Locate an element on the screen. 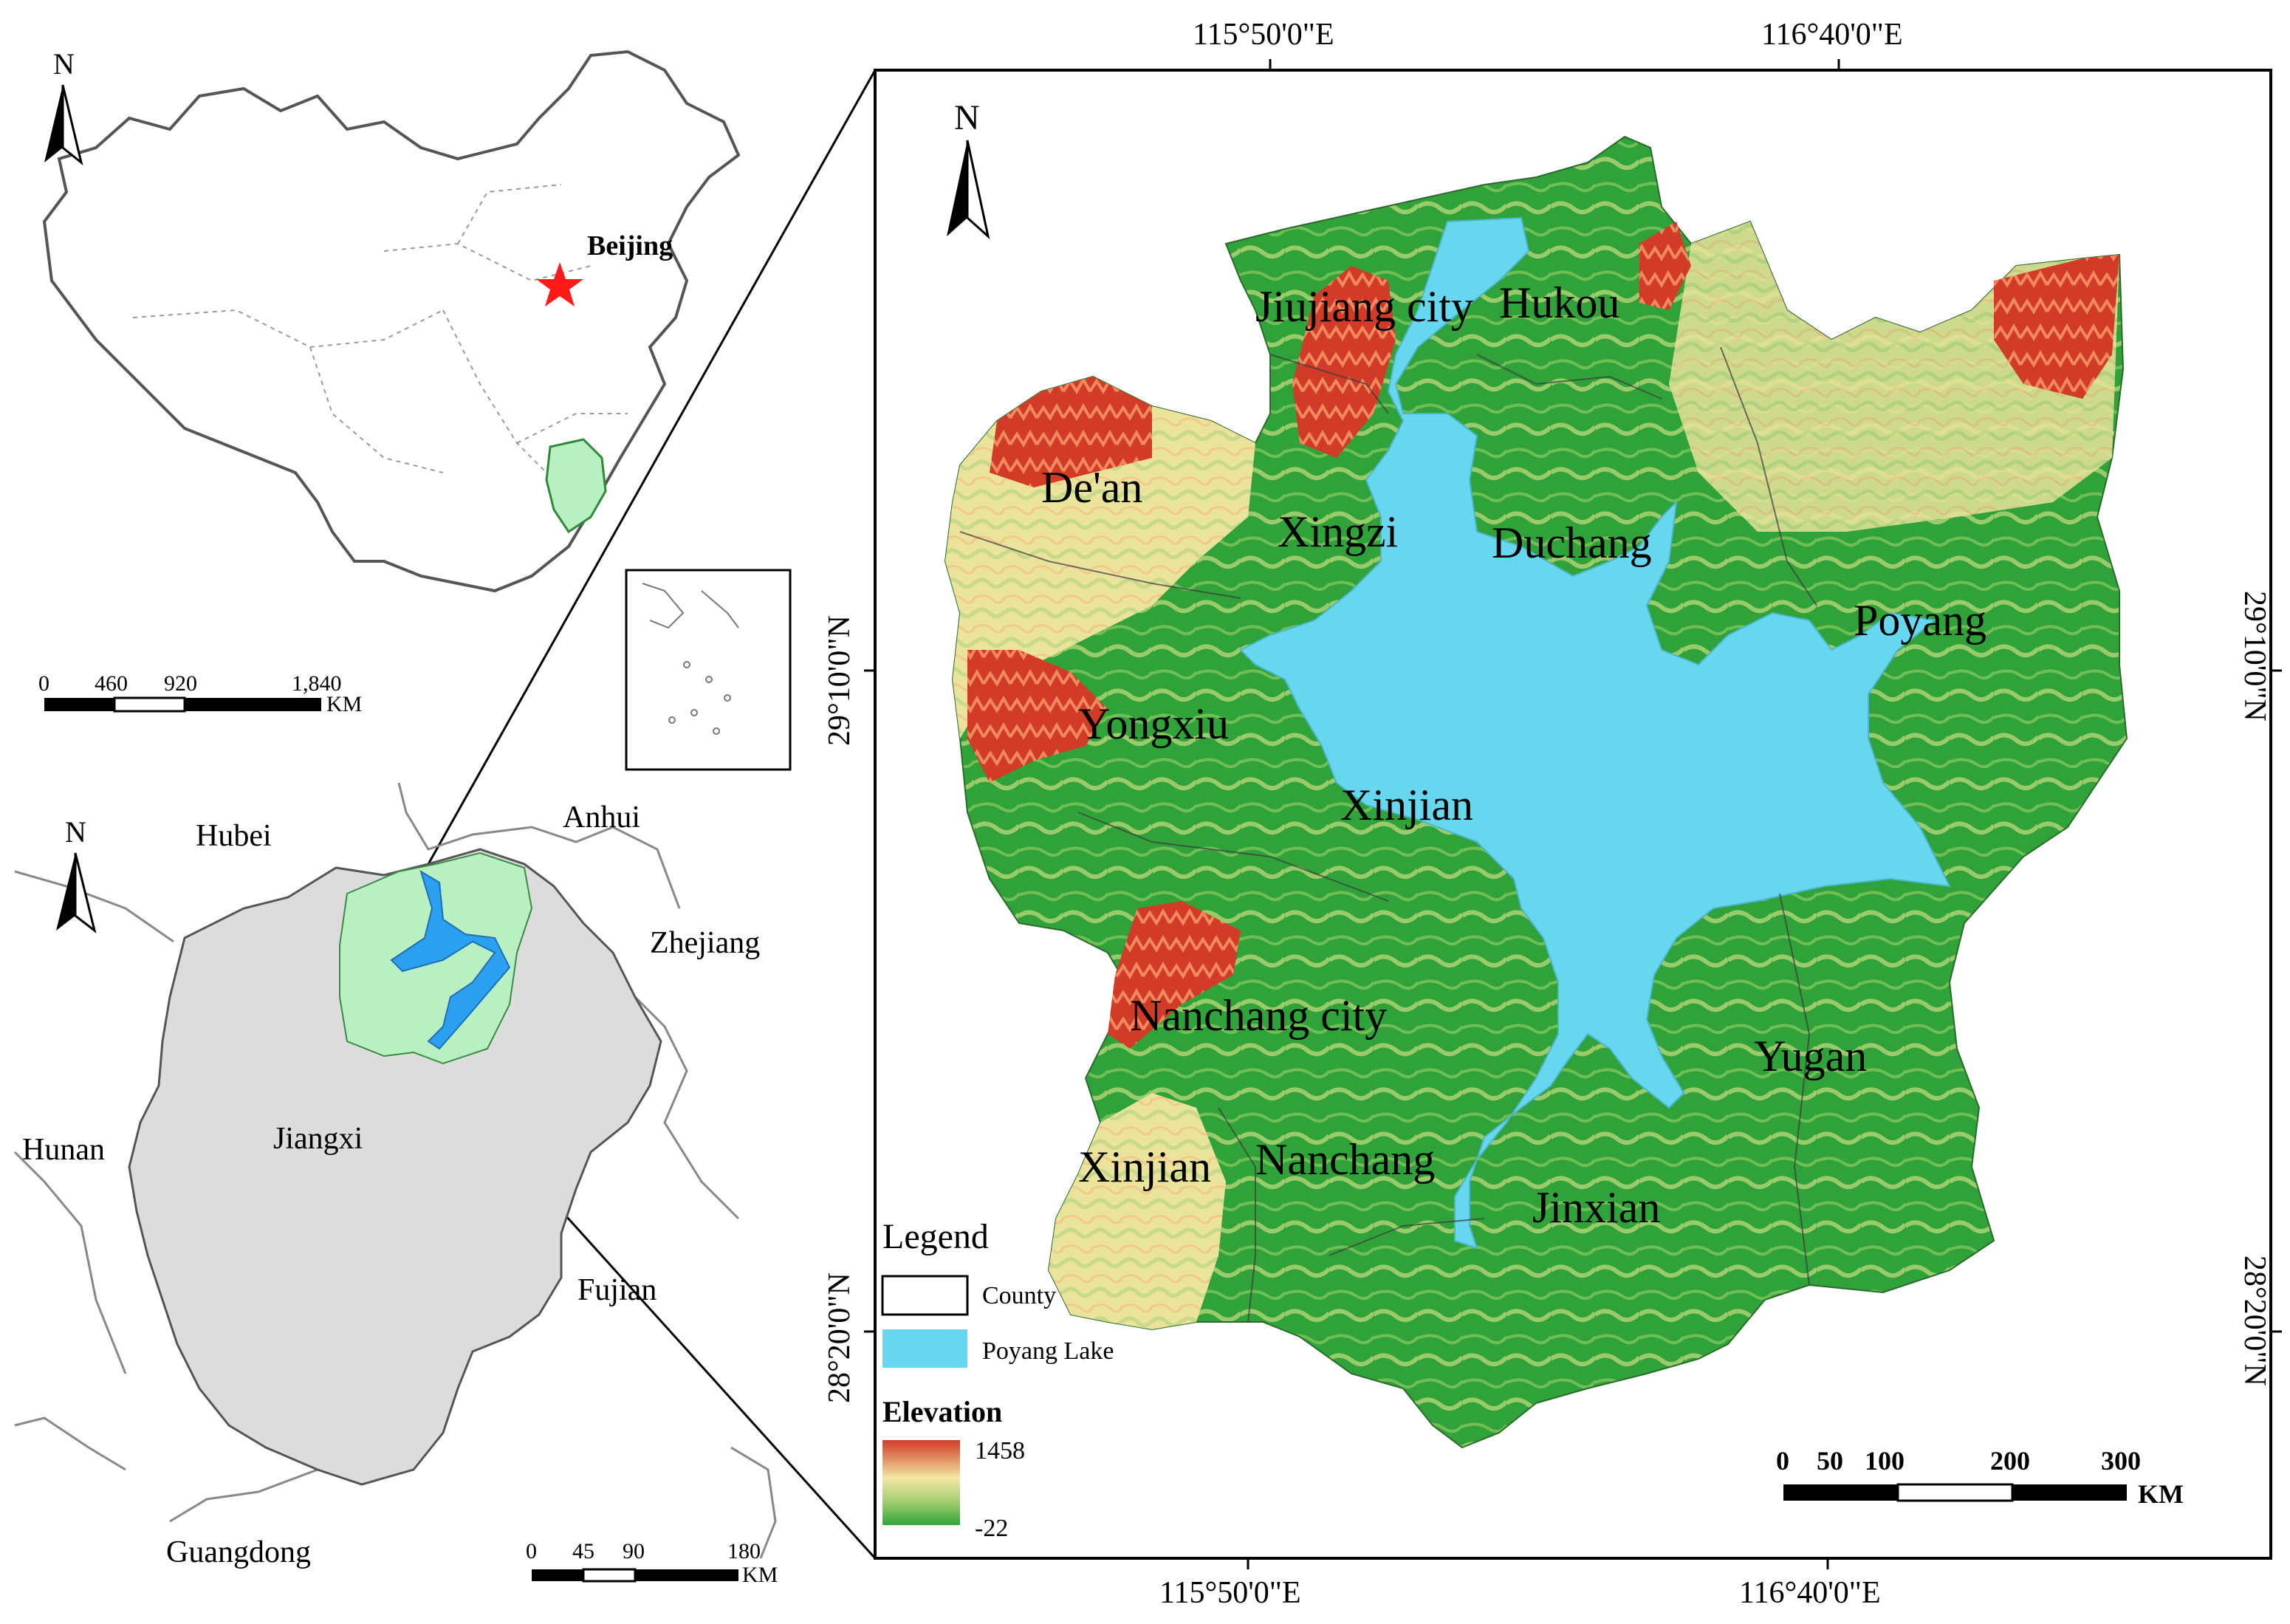 The height and width of the screenshot is (1624, 2290). scalebar-tick: 45 is located at coordinates (583, 1551).